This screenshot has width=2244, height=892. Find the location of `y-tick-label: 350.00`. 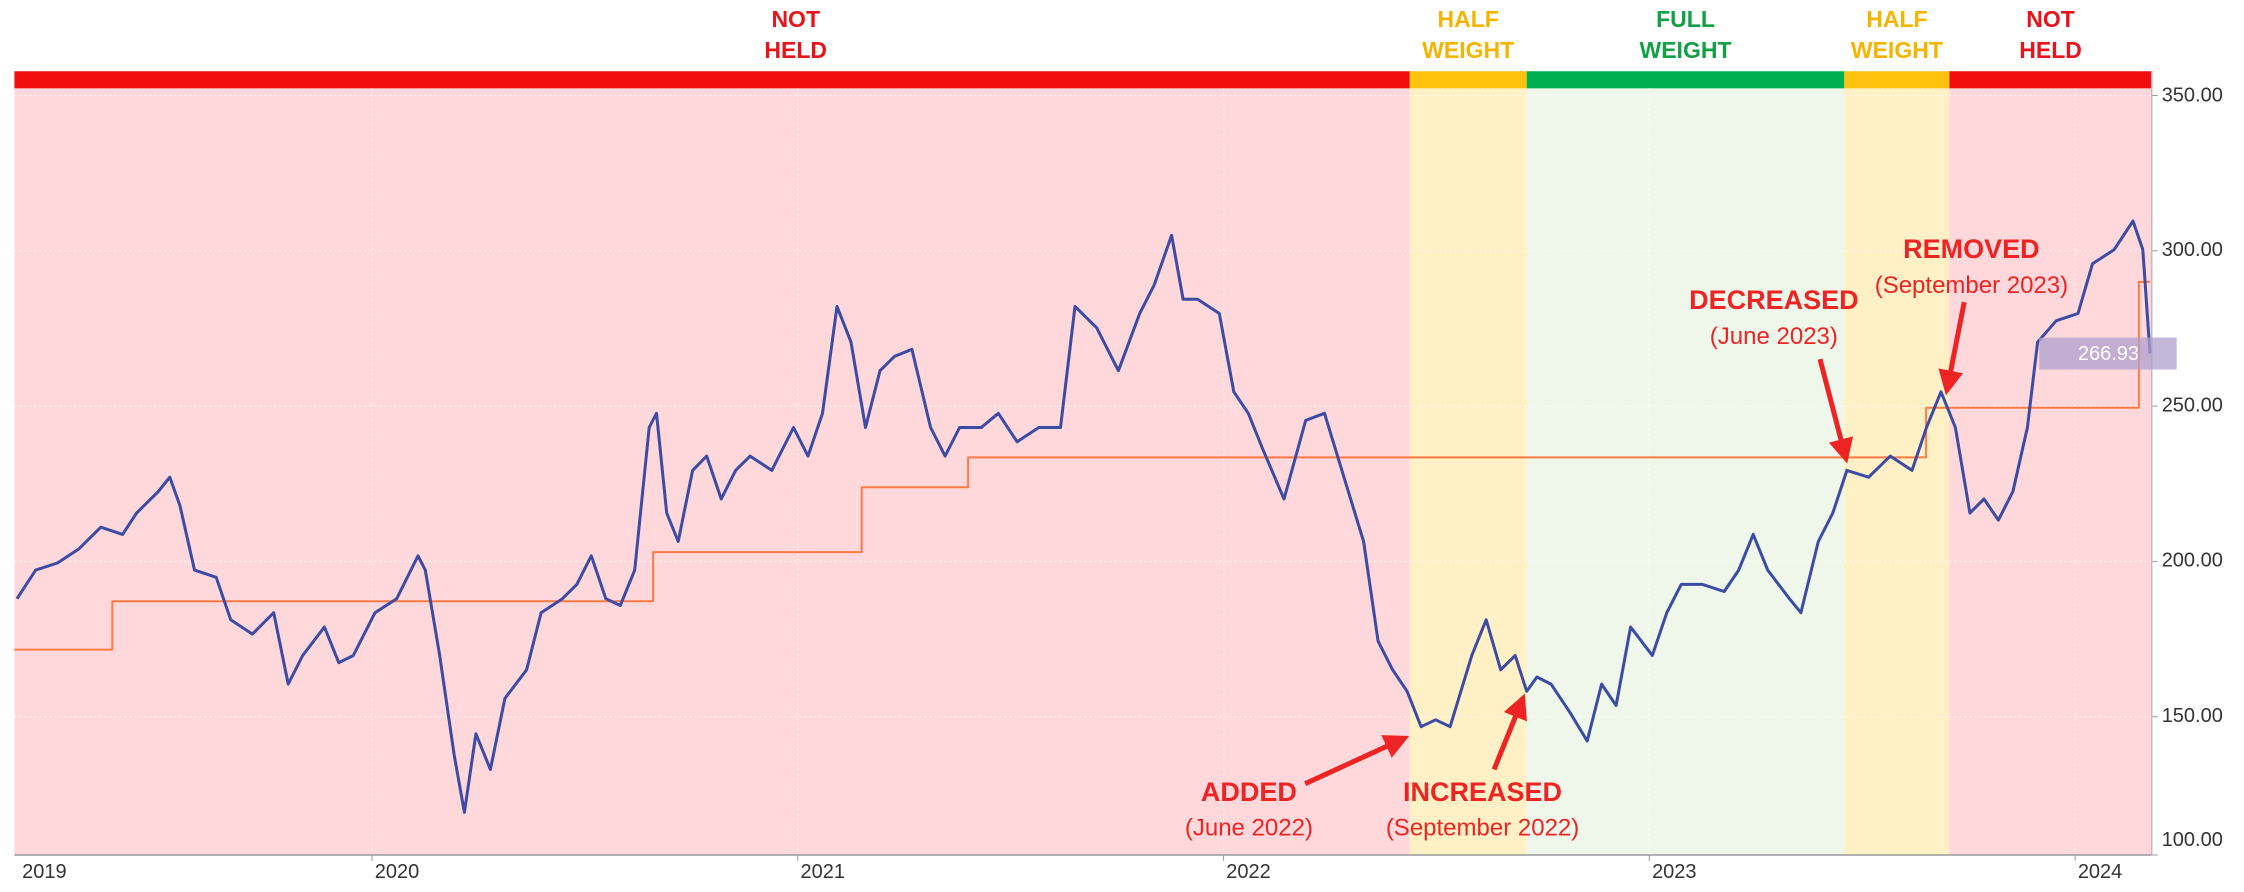

y-tick-label: 350.00 is located at coordinates (2192, 96).